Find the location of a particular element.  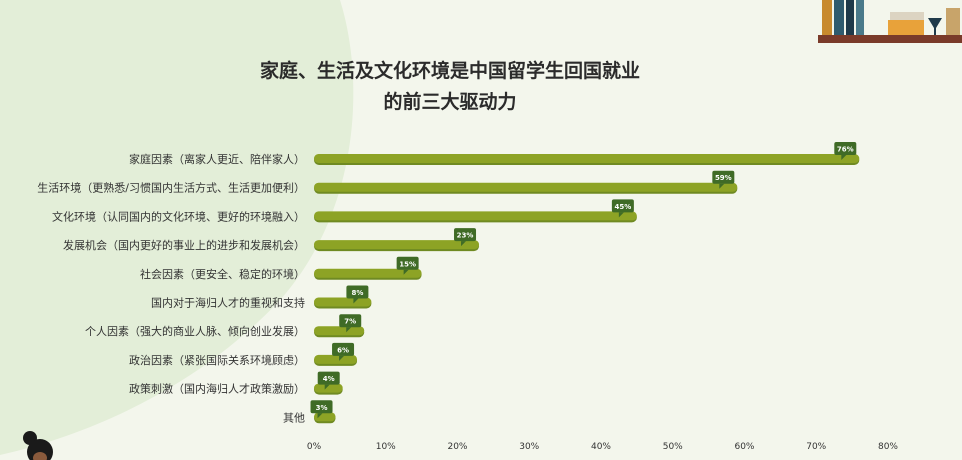

value-label: 59% is located at coordinates (723, 178).